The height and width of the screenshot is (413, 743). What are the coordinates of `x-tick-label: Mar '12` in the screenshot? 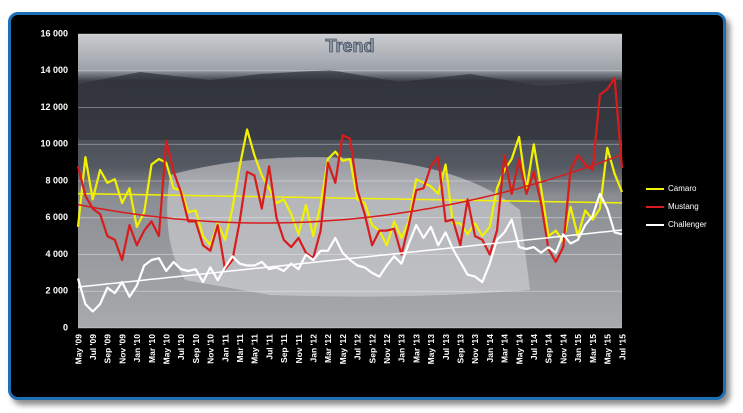 It's located at (328, 348).